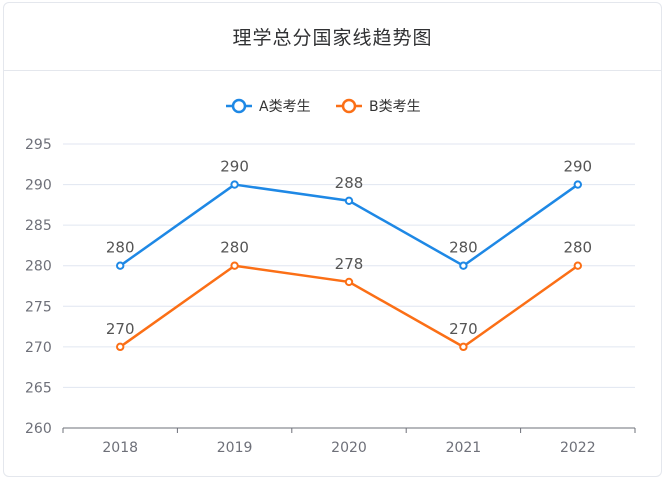  Describe the element at coordinates (38, 307) in the screenshot. I see `y-tick-label: 275` at that location.